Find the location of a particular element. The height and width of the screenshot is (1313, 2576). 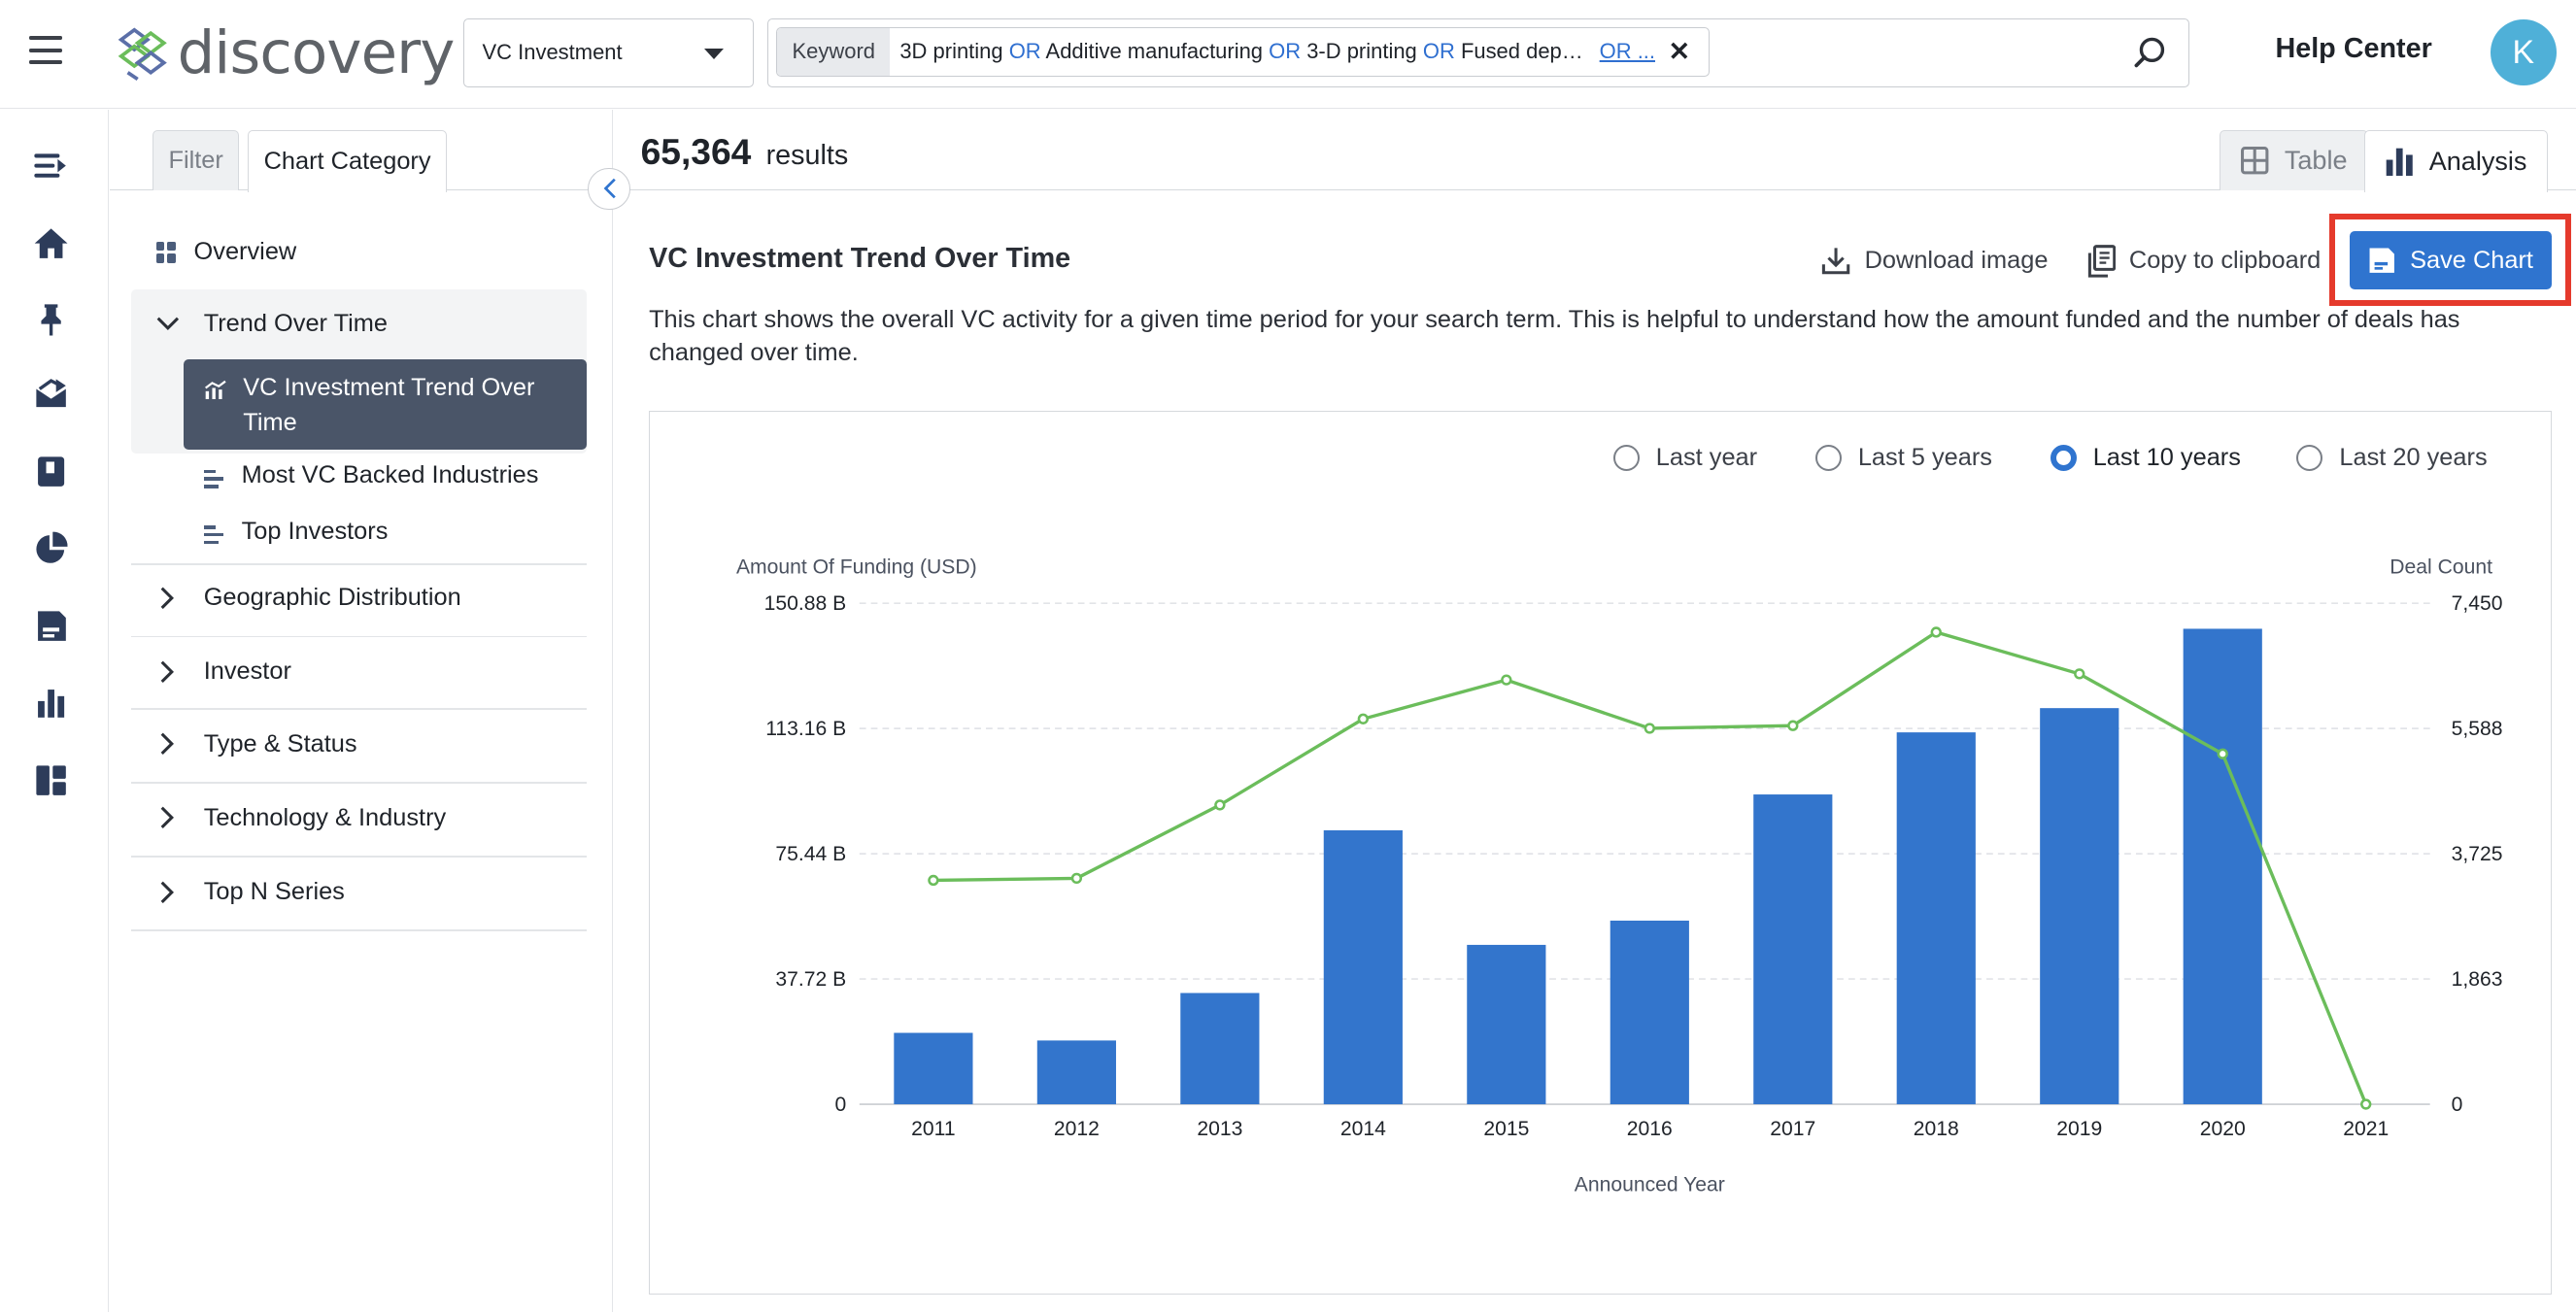

tab-table: Table is located at coordinates (2293, 160).